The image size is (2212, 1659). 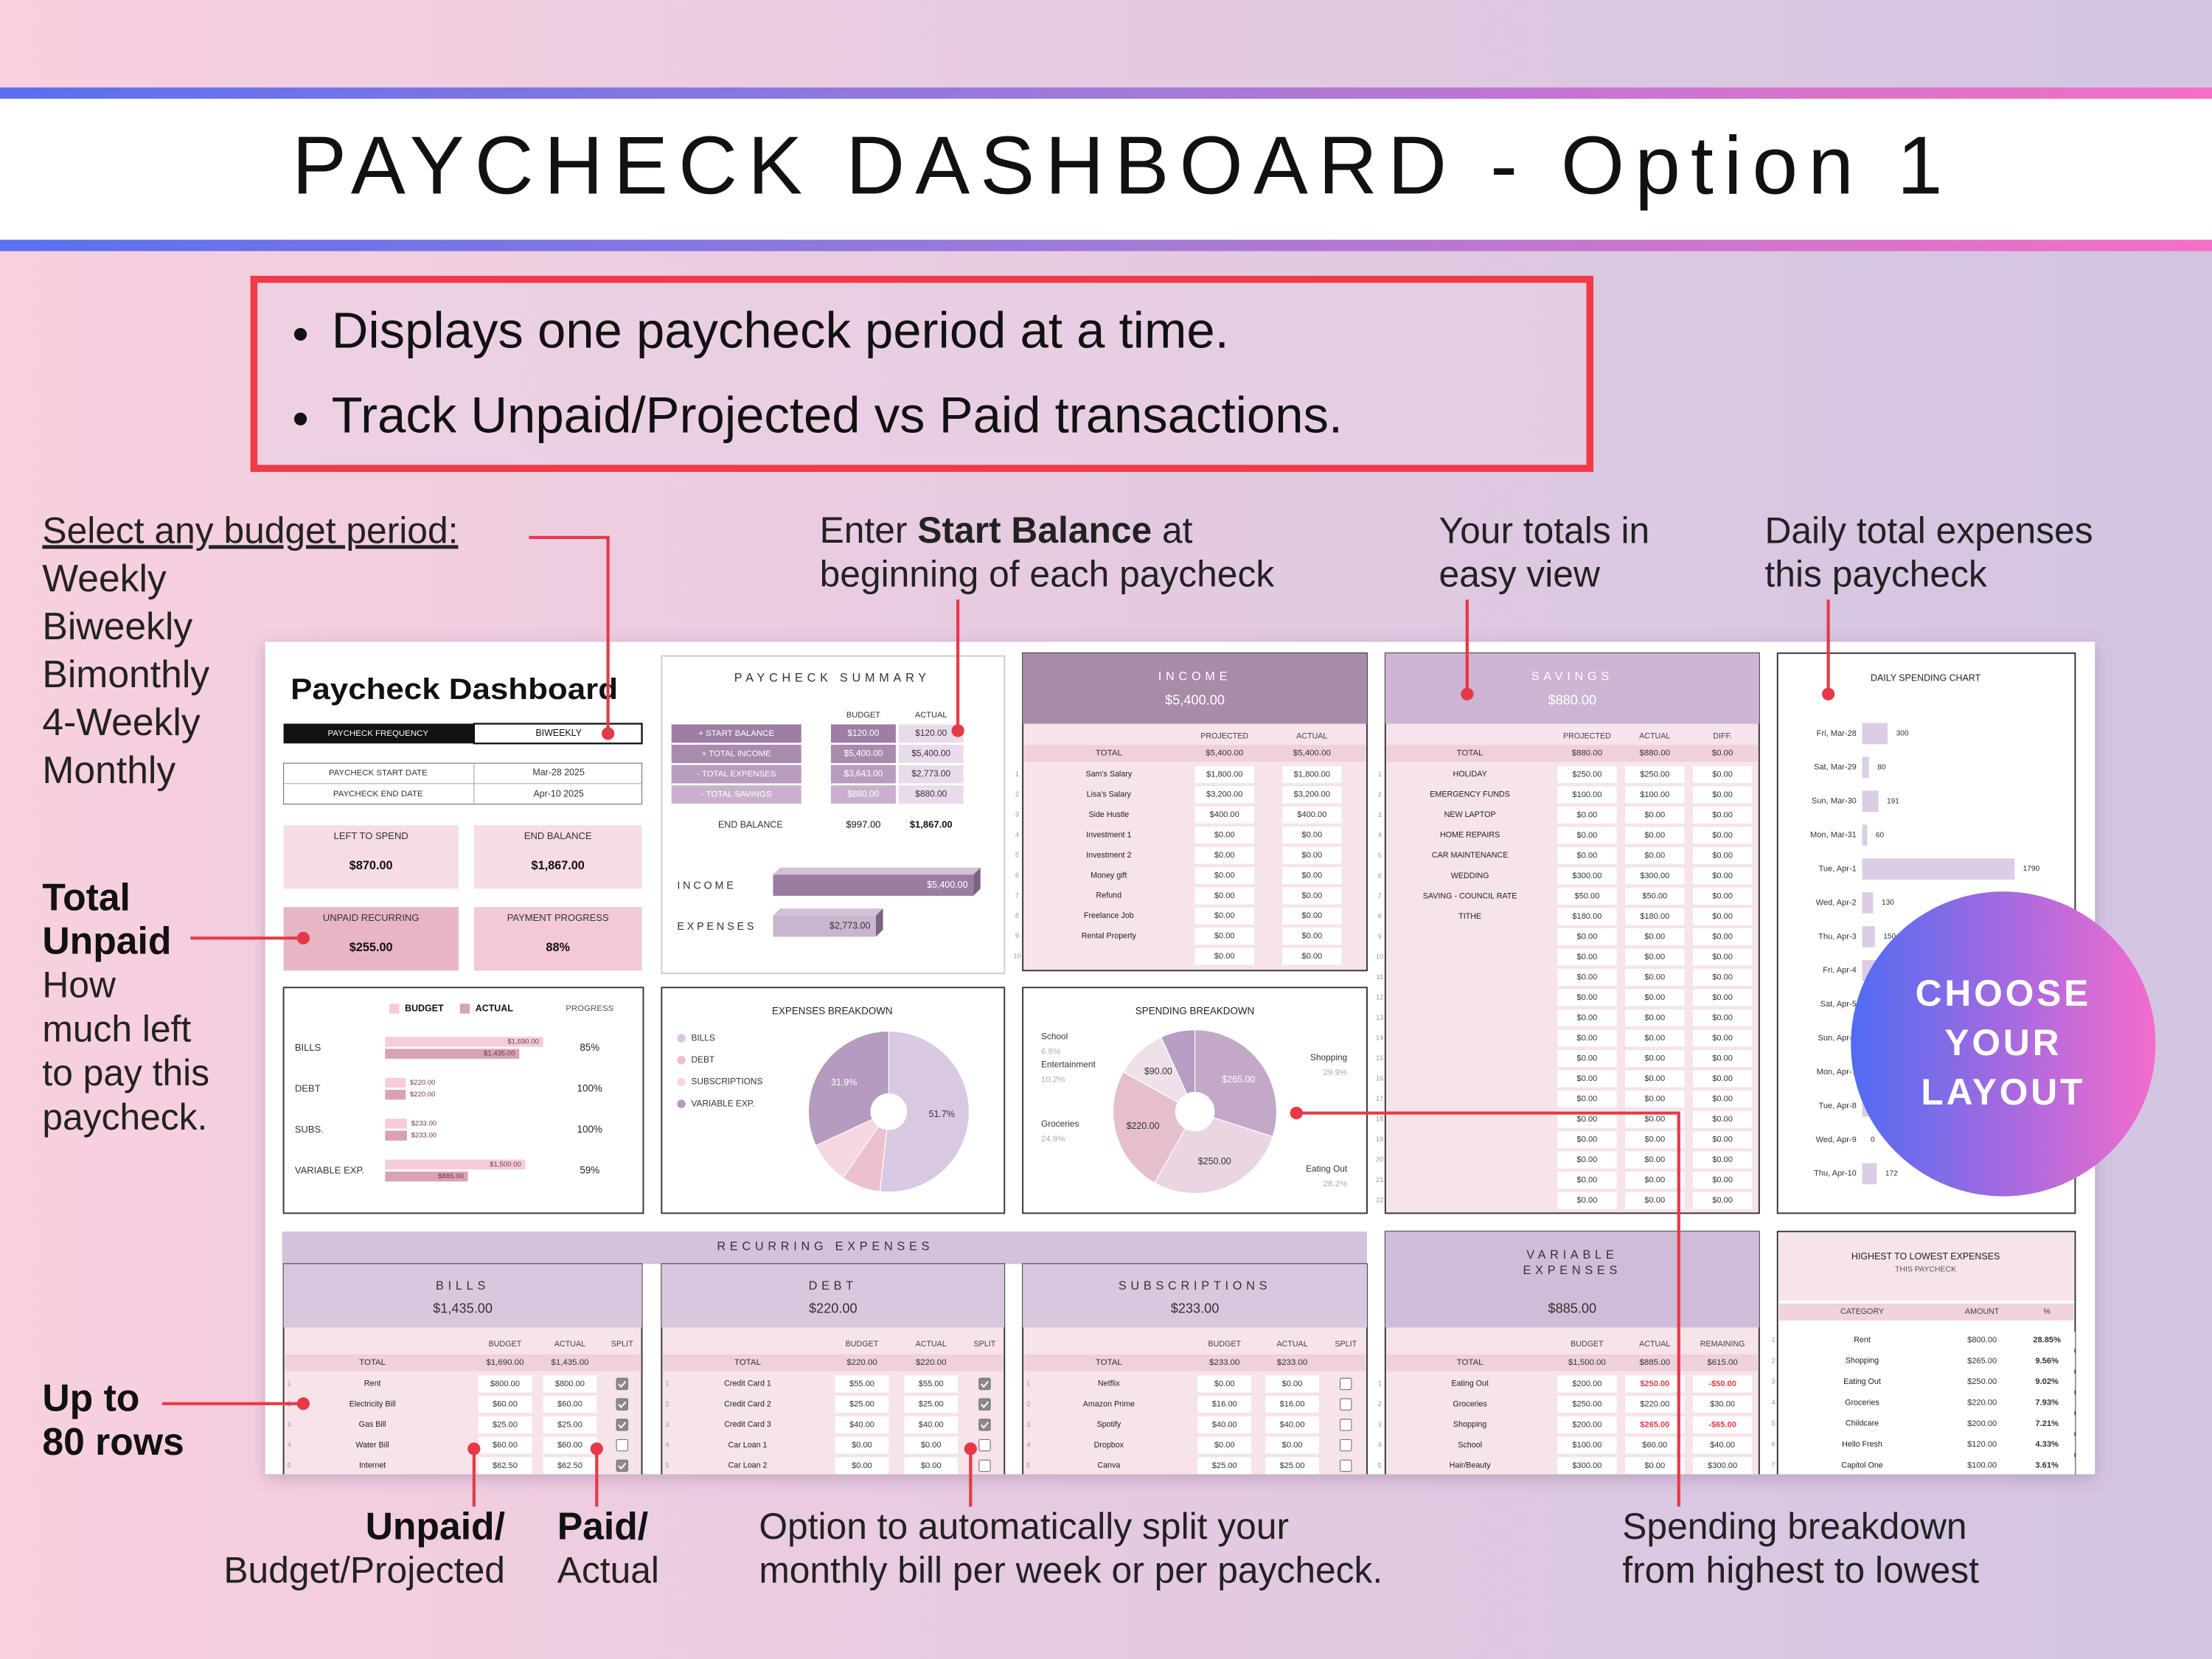 I want to click on legend-swatch, so click(x=681, y=1060).